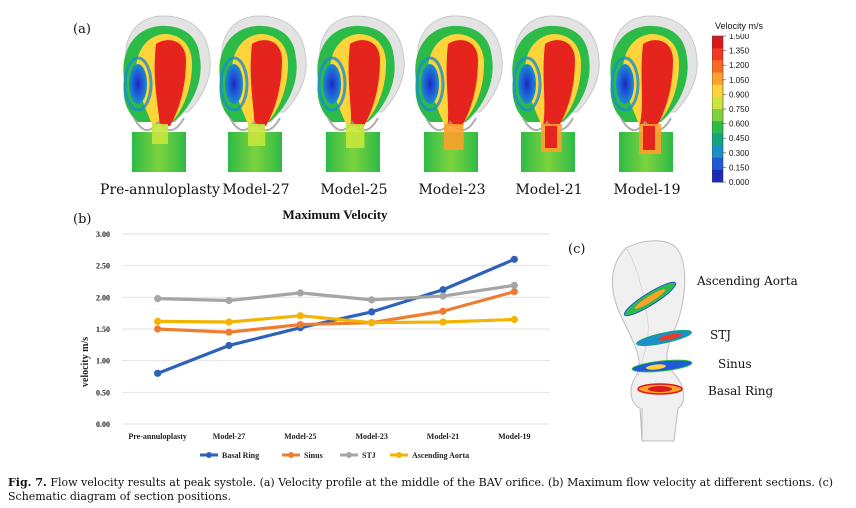  What do you see at coordinates (514, 436) in the screenshot?
I see `x-tick-label: Model-19` at bounding box center [514, 436].